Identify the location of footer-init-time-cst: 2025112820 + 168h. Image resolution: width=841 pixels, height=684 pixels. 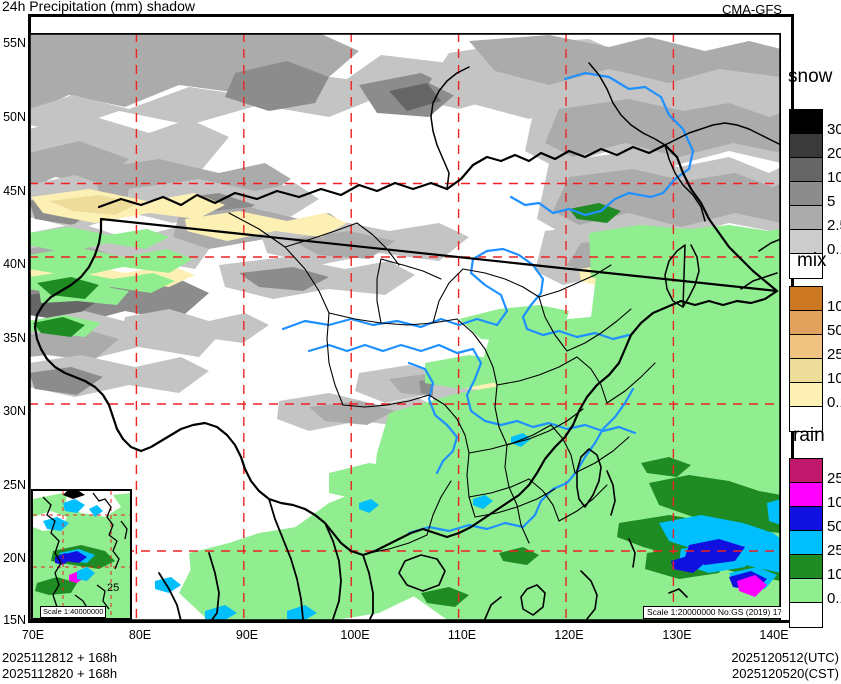
(60, 673).